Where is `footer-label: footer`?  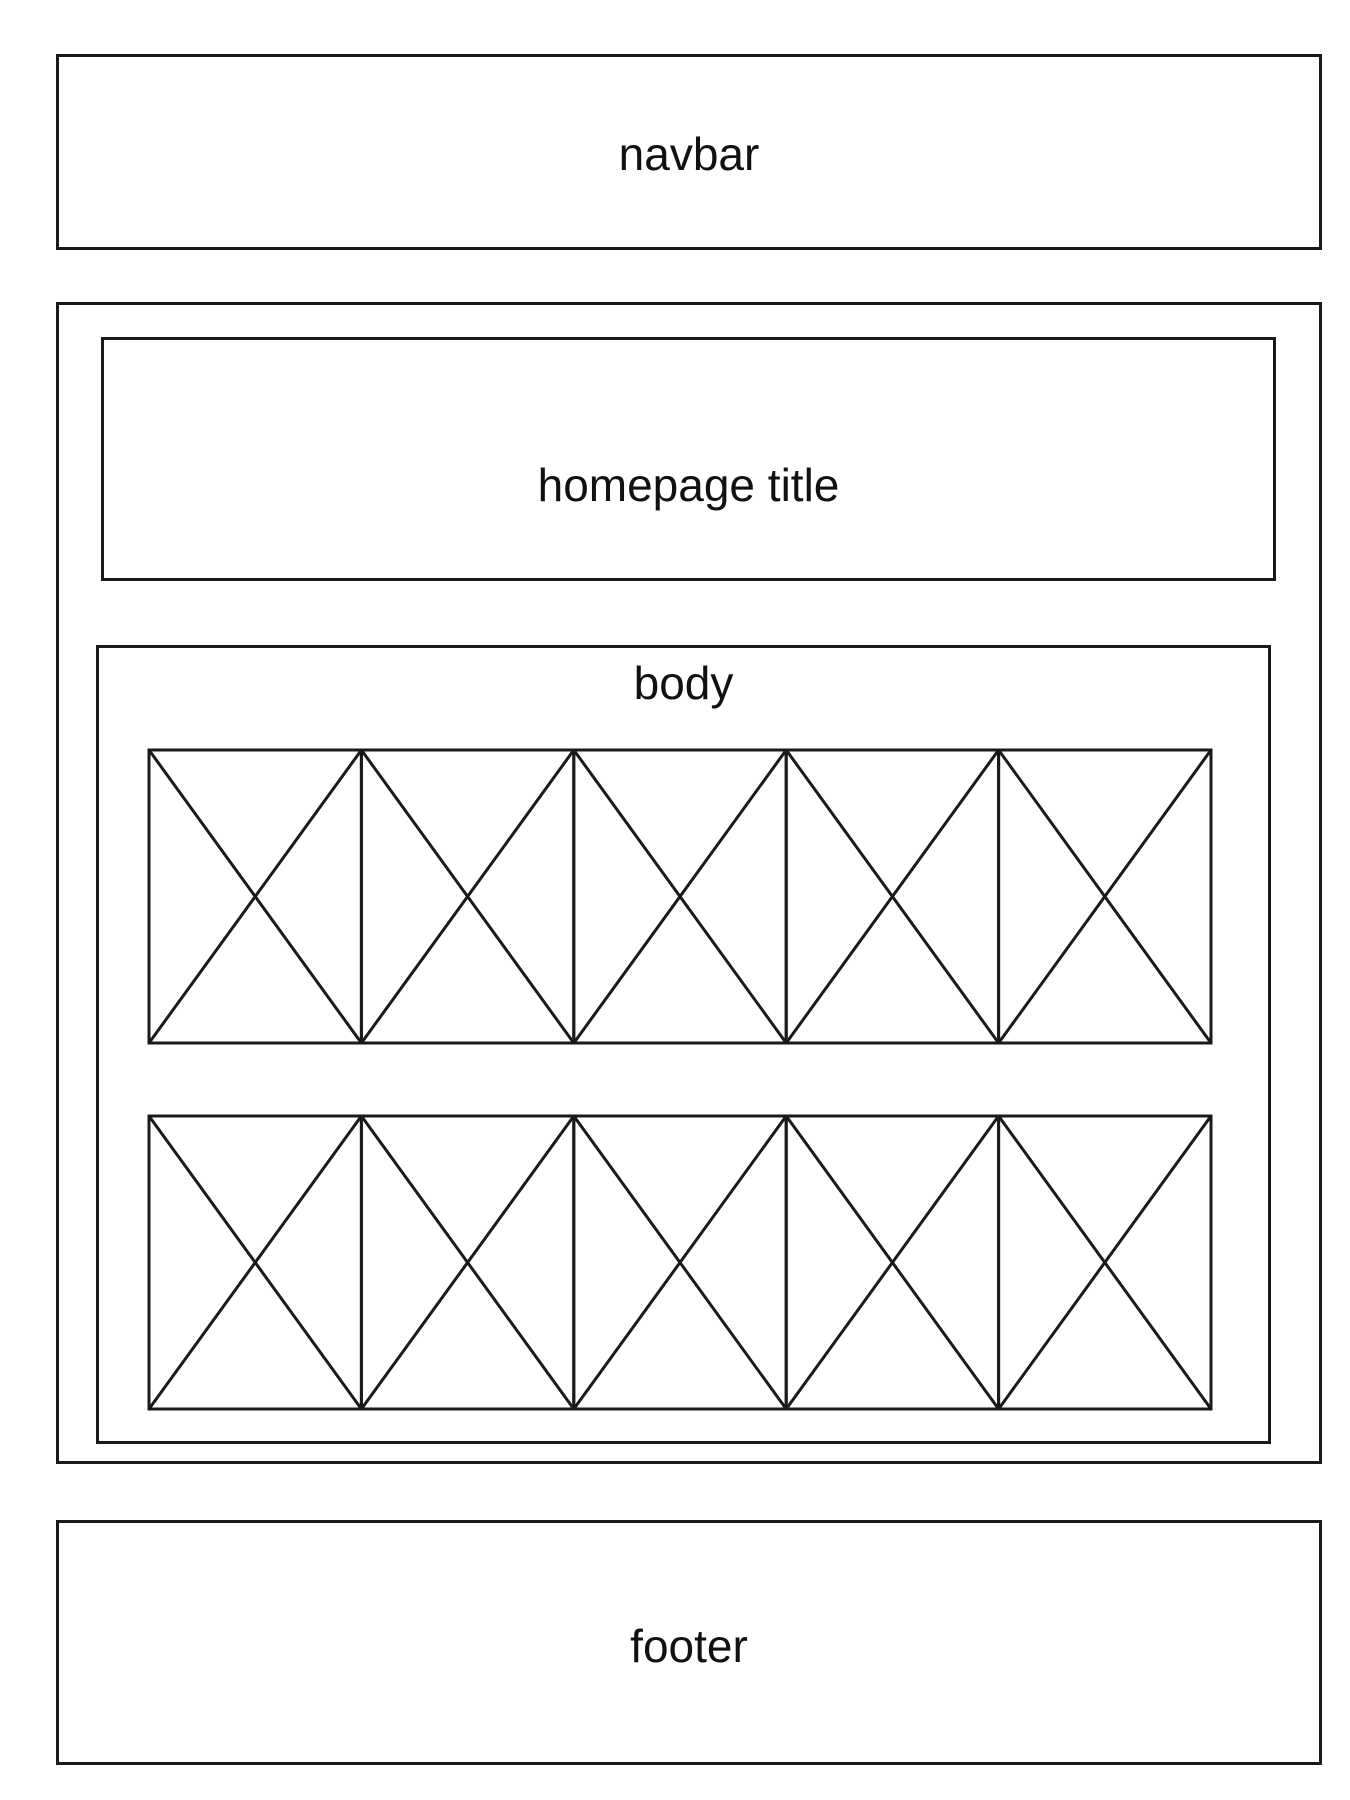 footer-label: footer is located at coordinates (689, 1646).